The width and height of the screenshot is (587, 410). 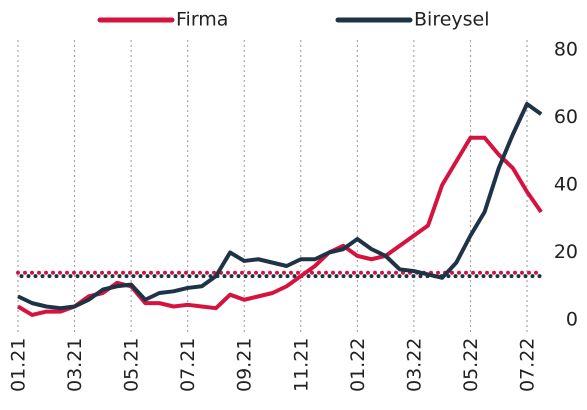 What do you see at coordinates (132, 365) in the screenshot?
I see `x-tick-label: 05.21` at bounding box center [132, 365].